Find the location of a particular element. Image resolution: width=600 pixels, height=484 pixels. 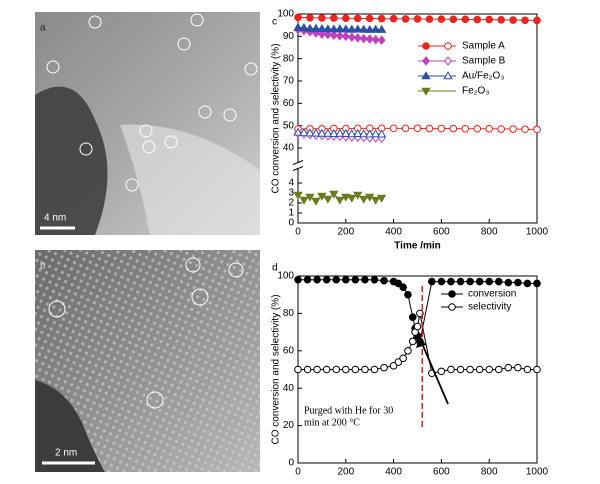

annotation-arrowhead is located at coordinates (421, 342).